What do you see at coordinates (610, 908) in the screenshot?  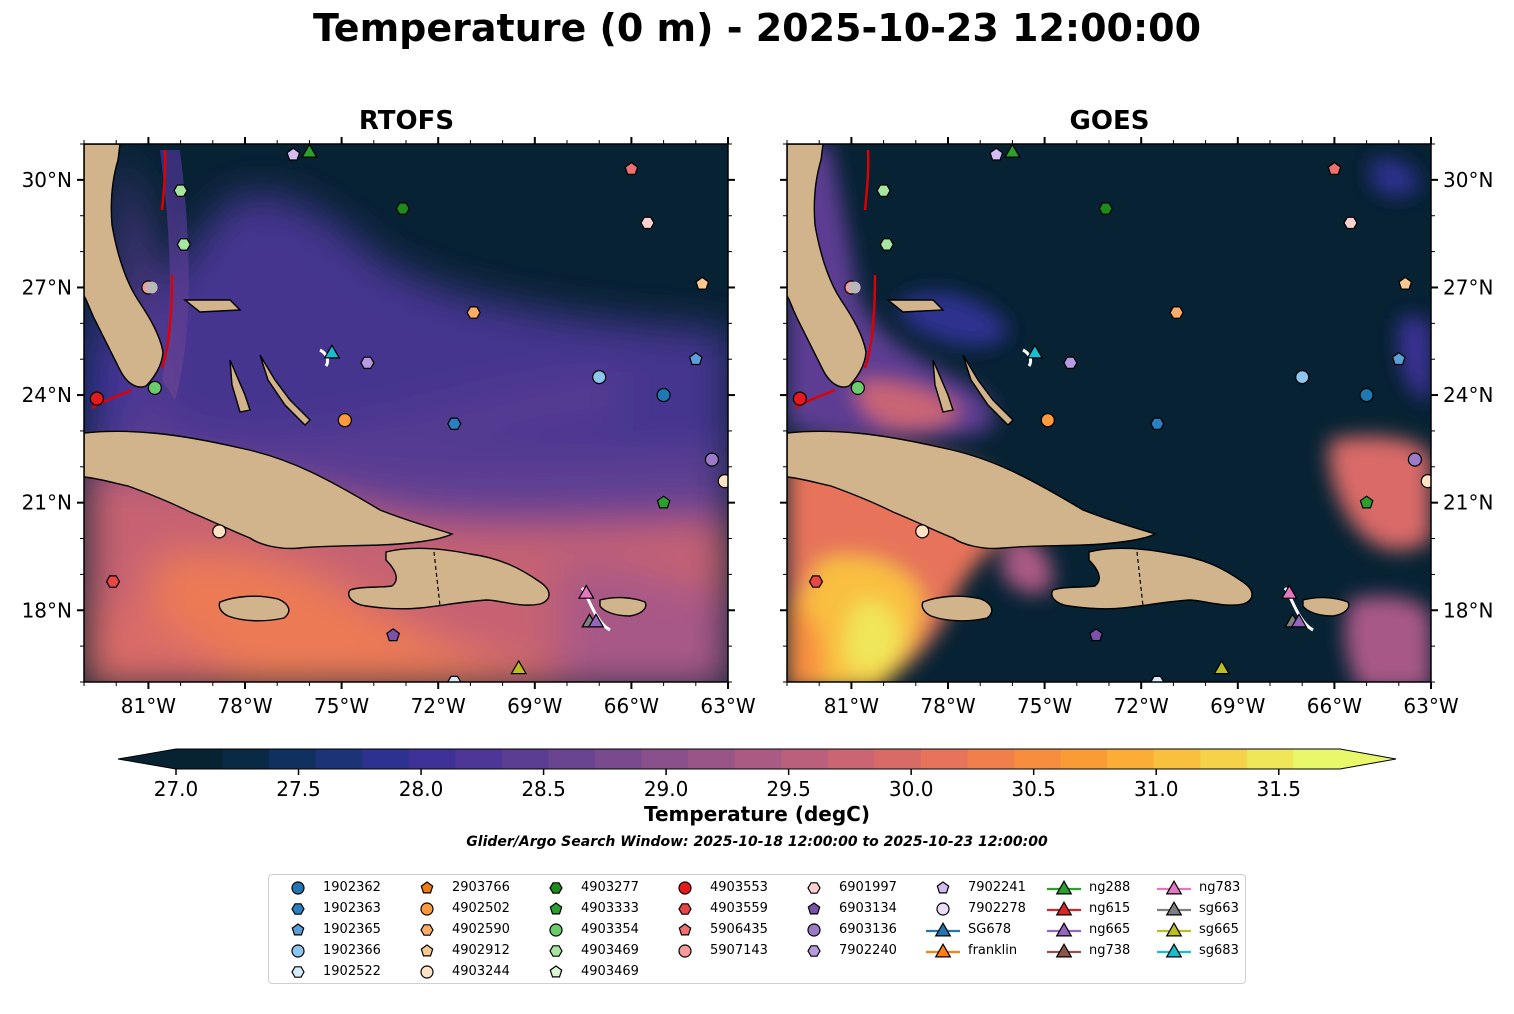 I see `legend-label: 4903333` at bounding box center [610, 908].